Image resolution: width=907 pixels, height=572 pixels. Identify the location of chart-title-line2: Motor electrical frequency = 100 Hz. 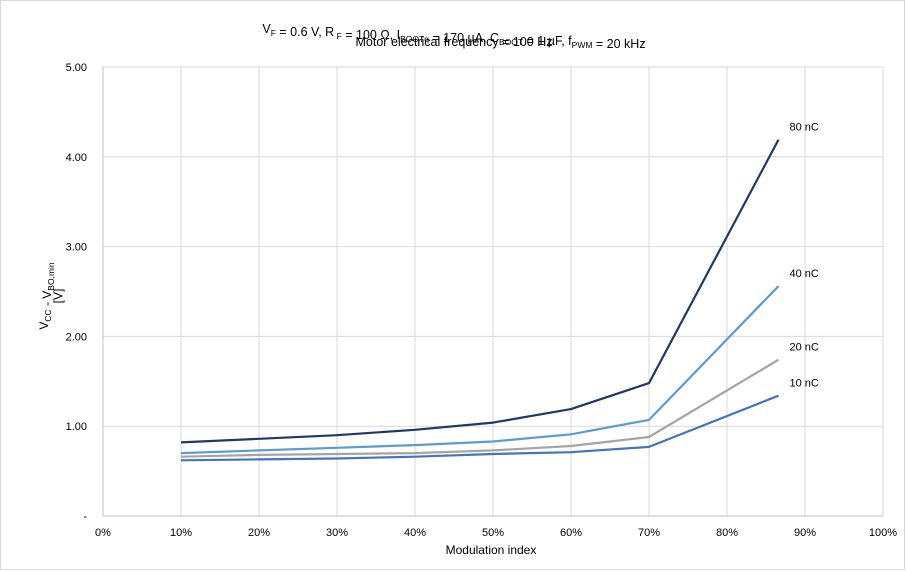
(454, 42).